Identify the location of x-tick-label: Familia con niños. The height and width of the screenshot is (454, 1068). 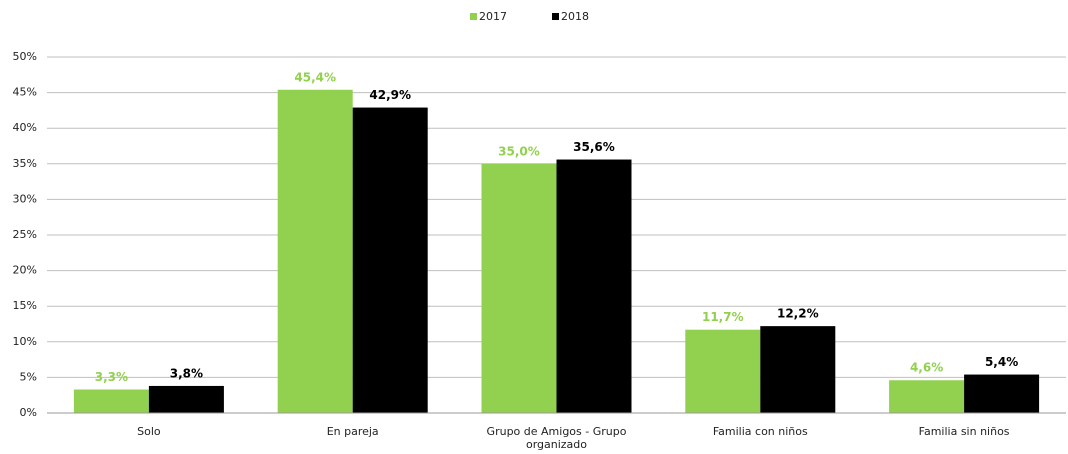
(760, 431).